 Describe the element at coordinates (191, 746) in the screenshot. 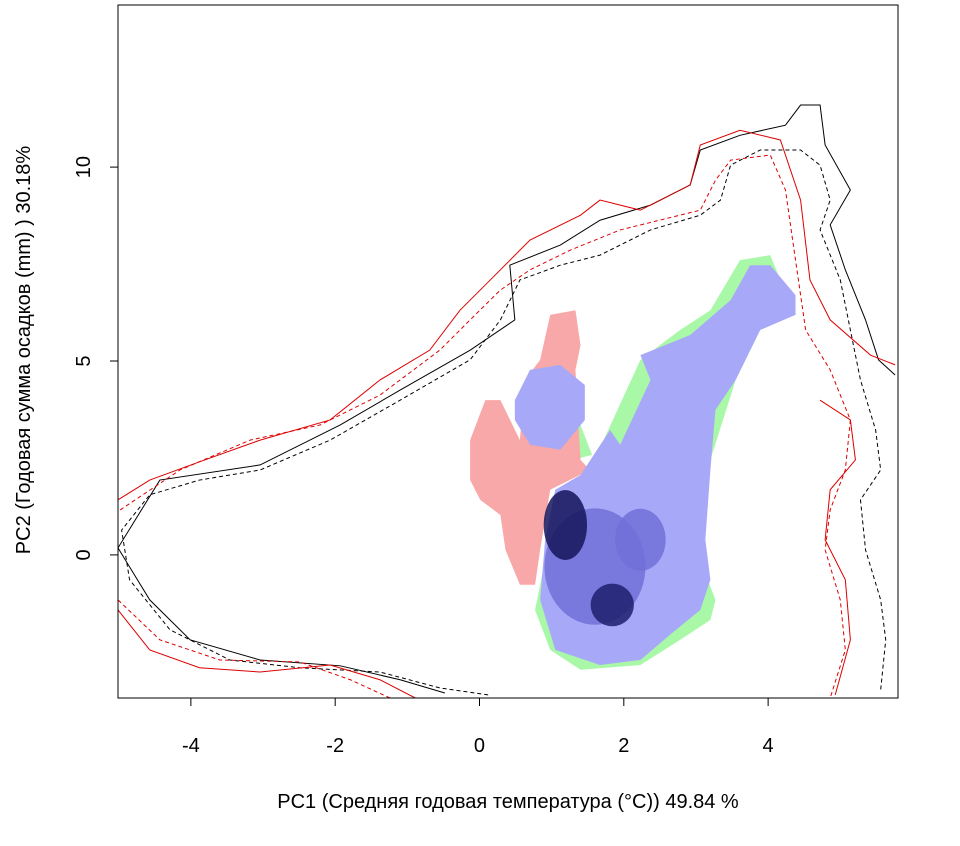

I see `x-tick-label: -4` at that location.